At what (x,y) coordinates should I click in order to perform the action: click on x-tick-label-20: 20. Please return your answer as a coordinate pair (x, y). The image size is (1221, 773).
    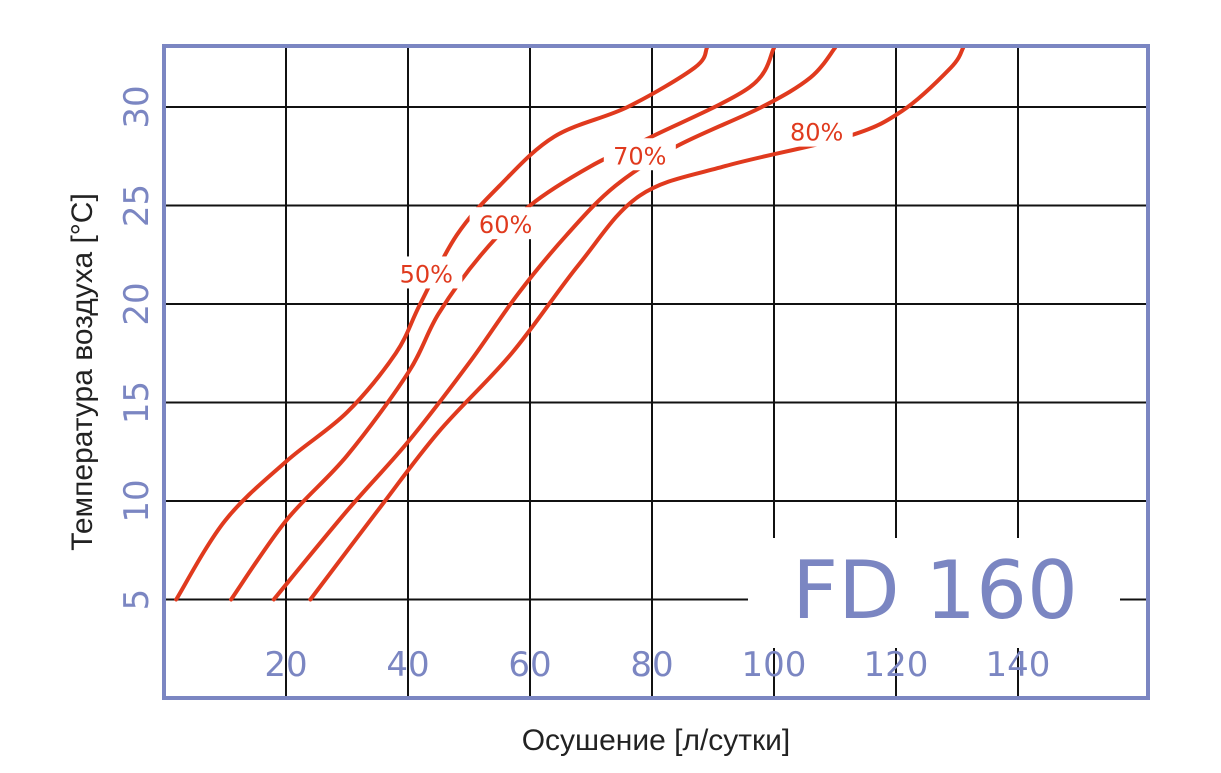
    Looking at the image, I should click on (285, 665).